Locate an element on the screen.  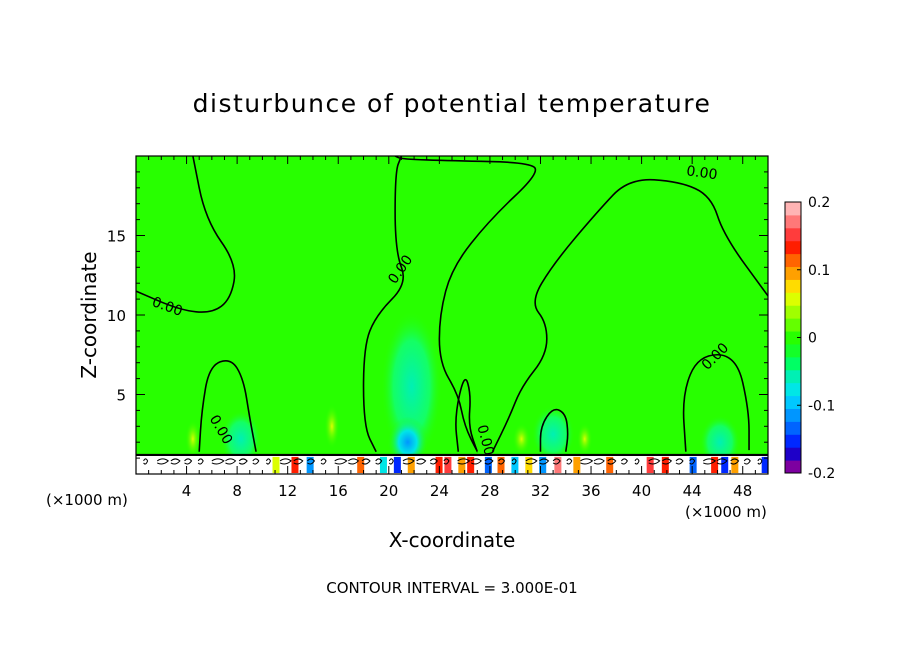
x-axis-unit: (×1000 m) is located at coordinates (726, 512).